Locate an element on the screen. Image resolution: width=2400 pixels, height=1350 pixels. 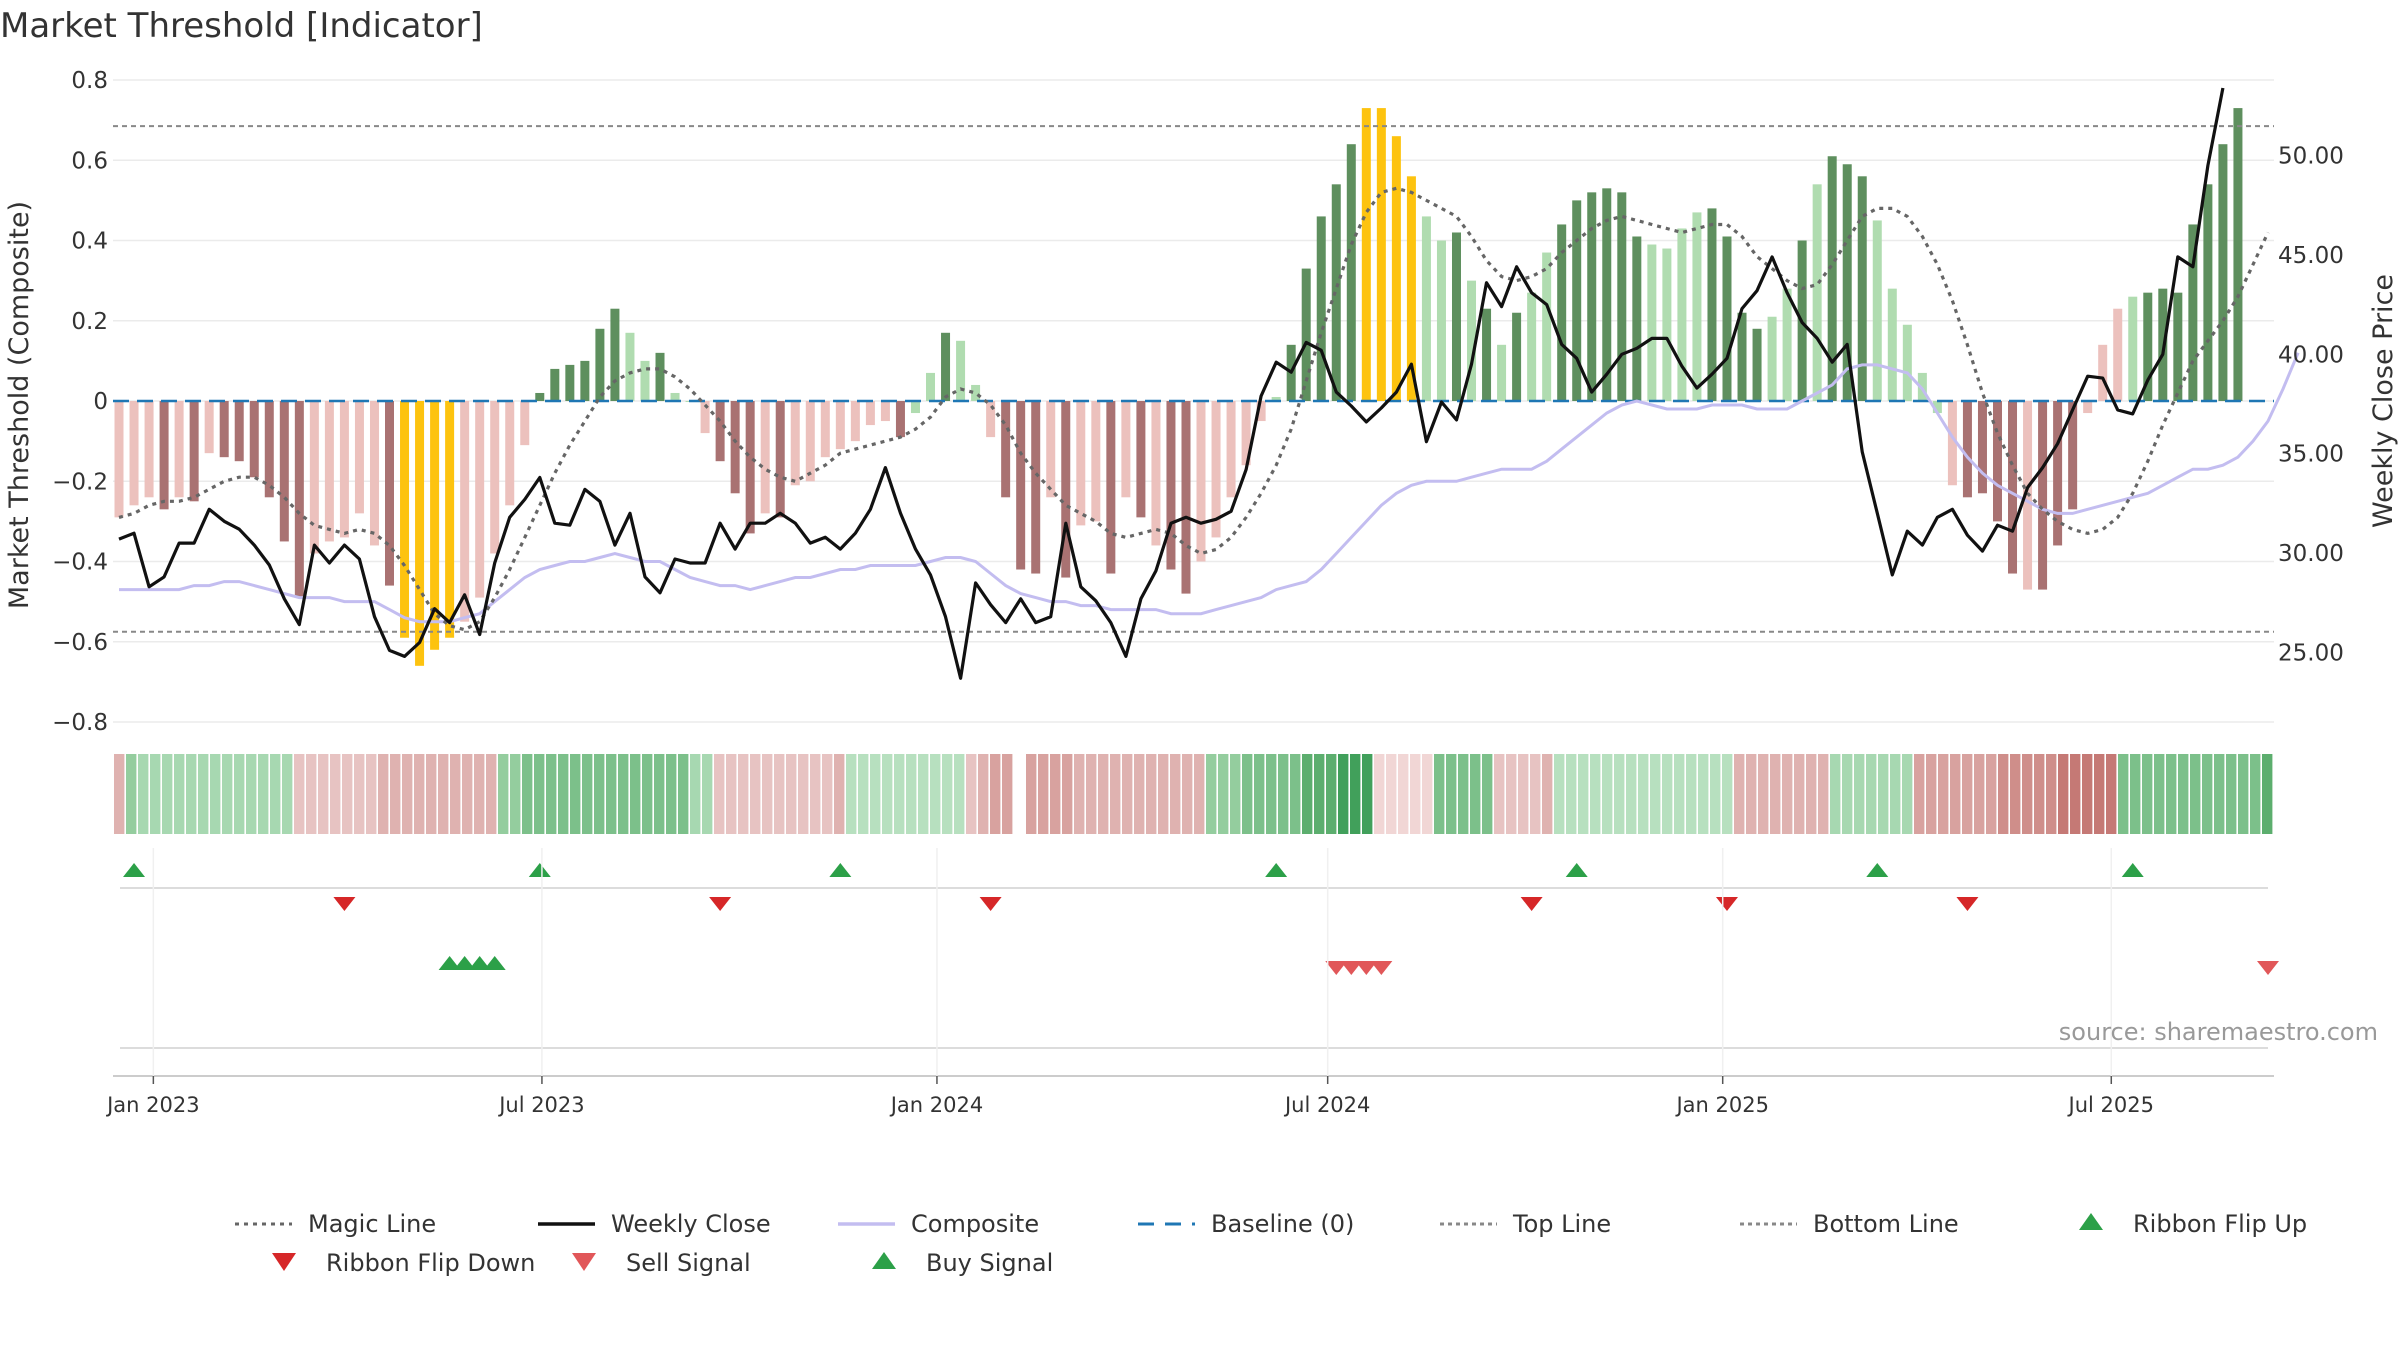
legend-label: Weekly Close is located at coordinates (691, 1224).